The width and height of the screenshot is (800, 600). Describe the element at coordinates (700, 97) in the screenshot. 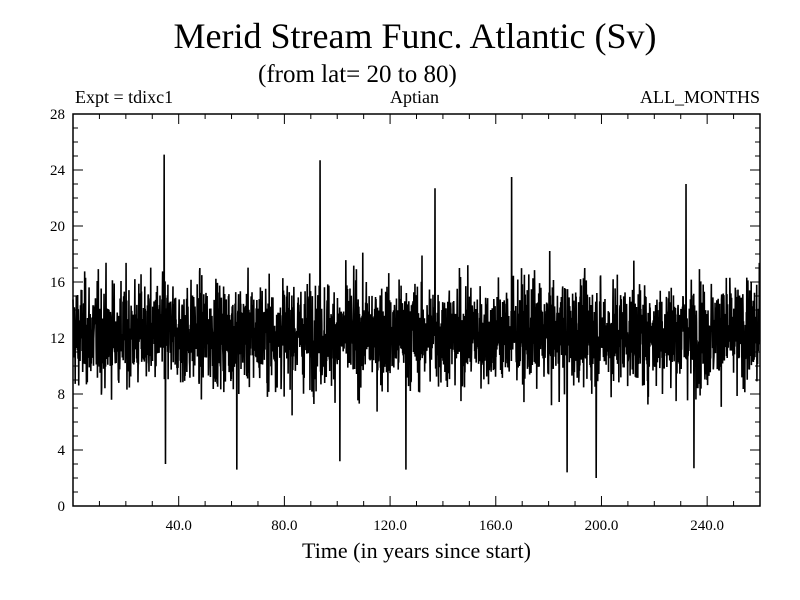

I see `months-label: ALL_MONTHS` at that location.